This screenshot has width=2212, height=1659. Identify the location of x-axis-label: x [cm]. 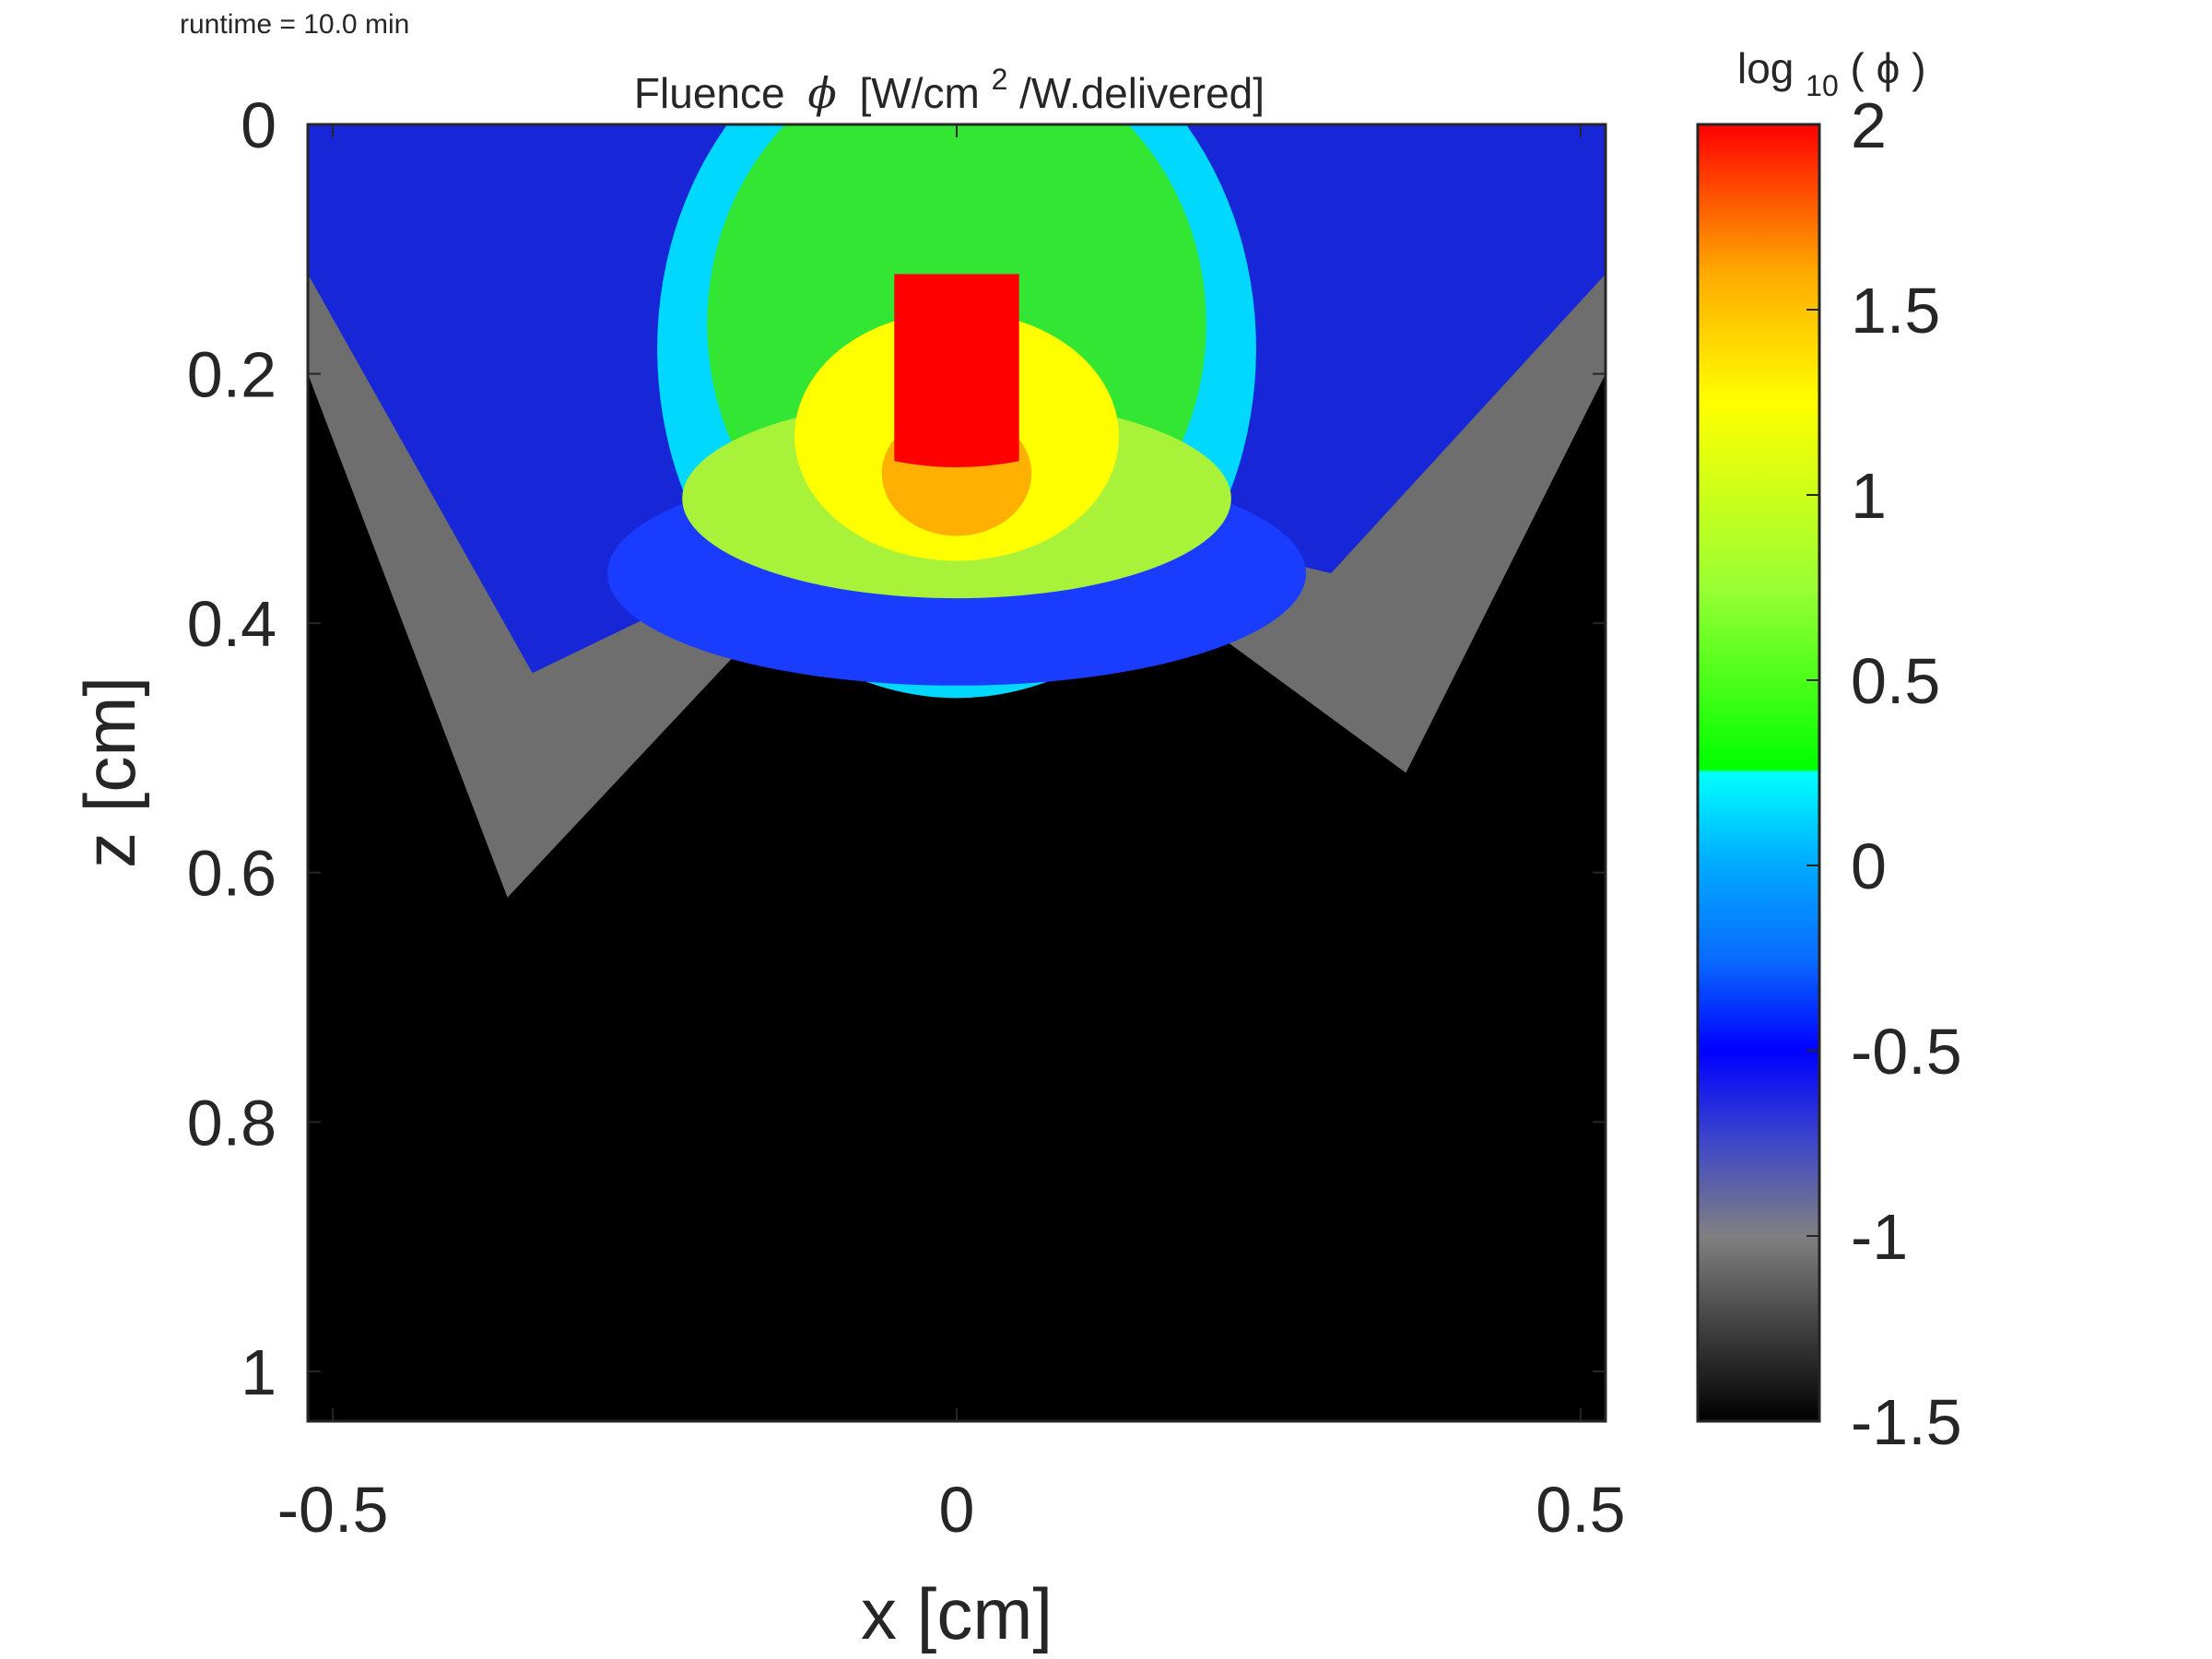
(957, 1613).